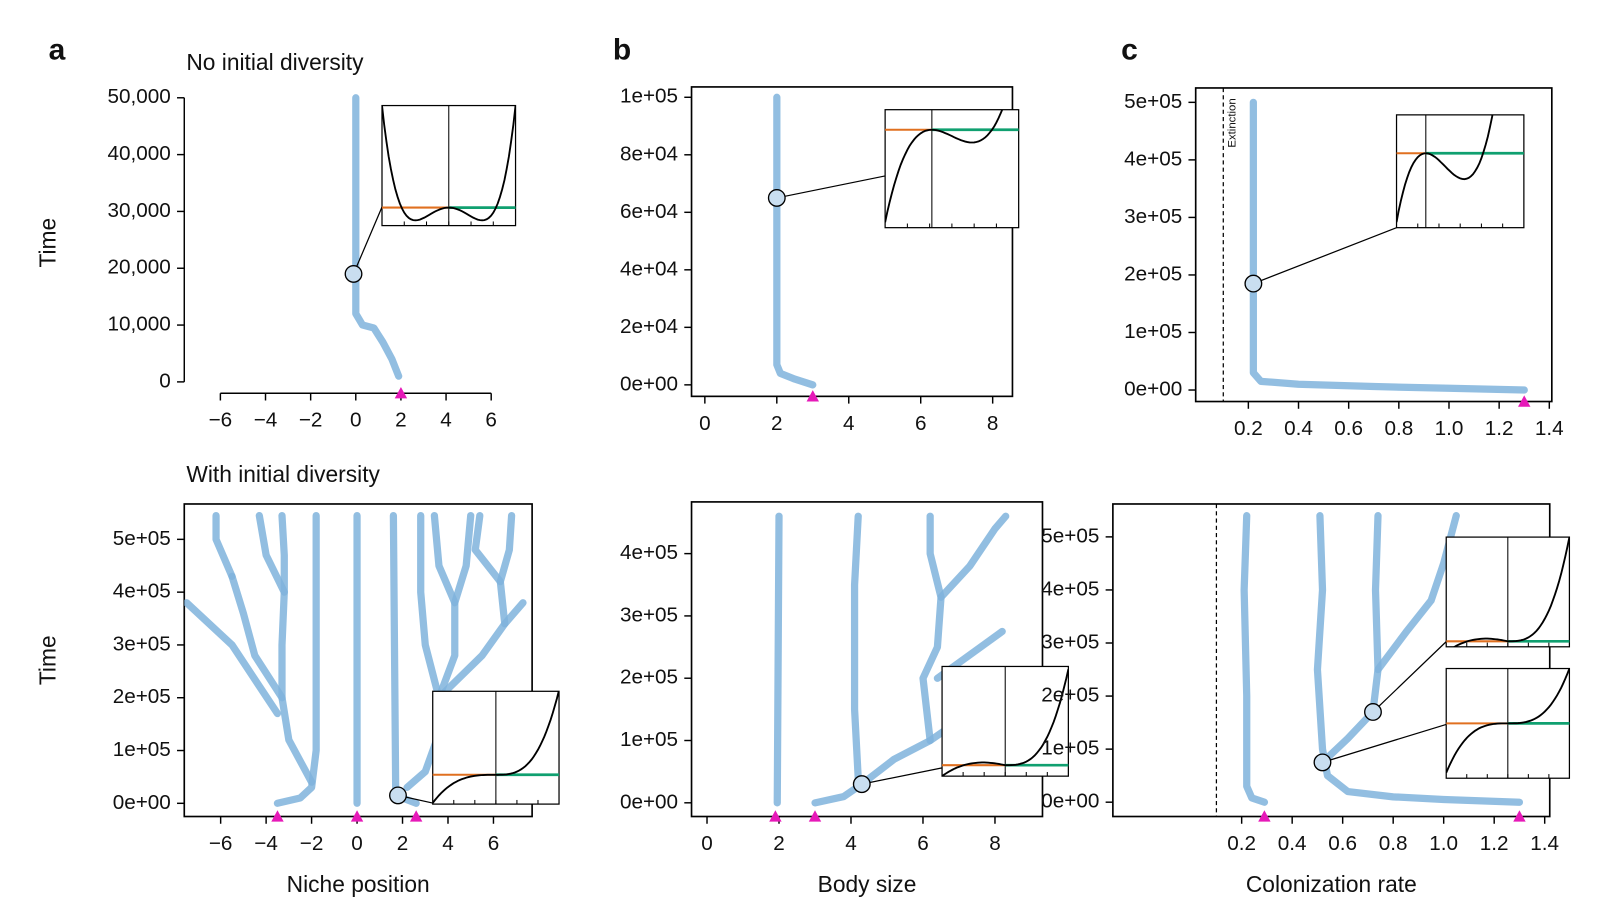 This screenshot has width=1616, height=920. What do you see at coordinates (649, 153) in the screenshot?
I see `y-tick-label: 8e+04` at bounding box center [649, 153].